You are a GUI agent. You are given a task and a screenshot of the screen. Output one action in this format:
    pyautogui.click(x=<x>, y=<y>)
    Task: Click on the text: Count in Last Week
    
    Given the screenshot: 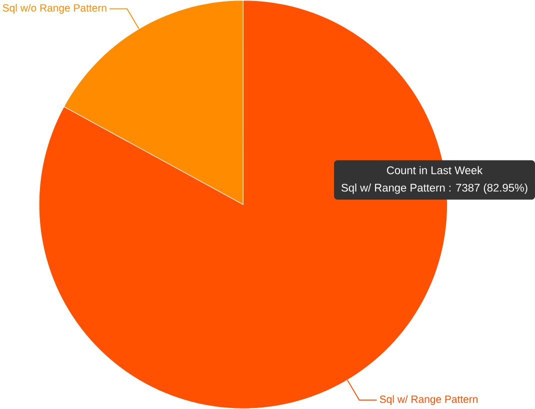 What is the action you would take?
    pyautogui.click(x=435, y=170)
    